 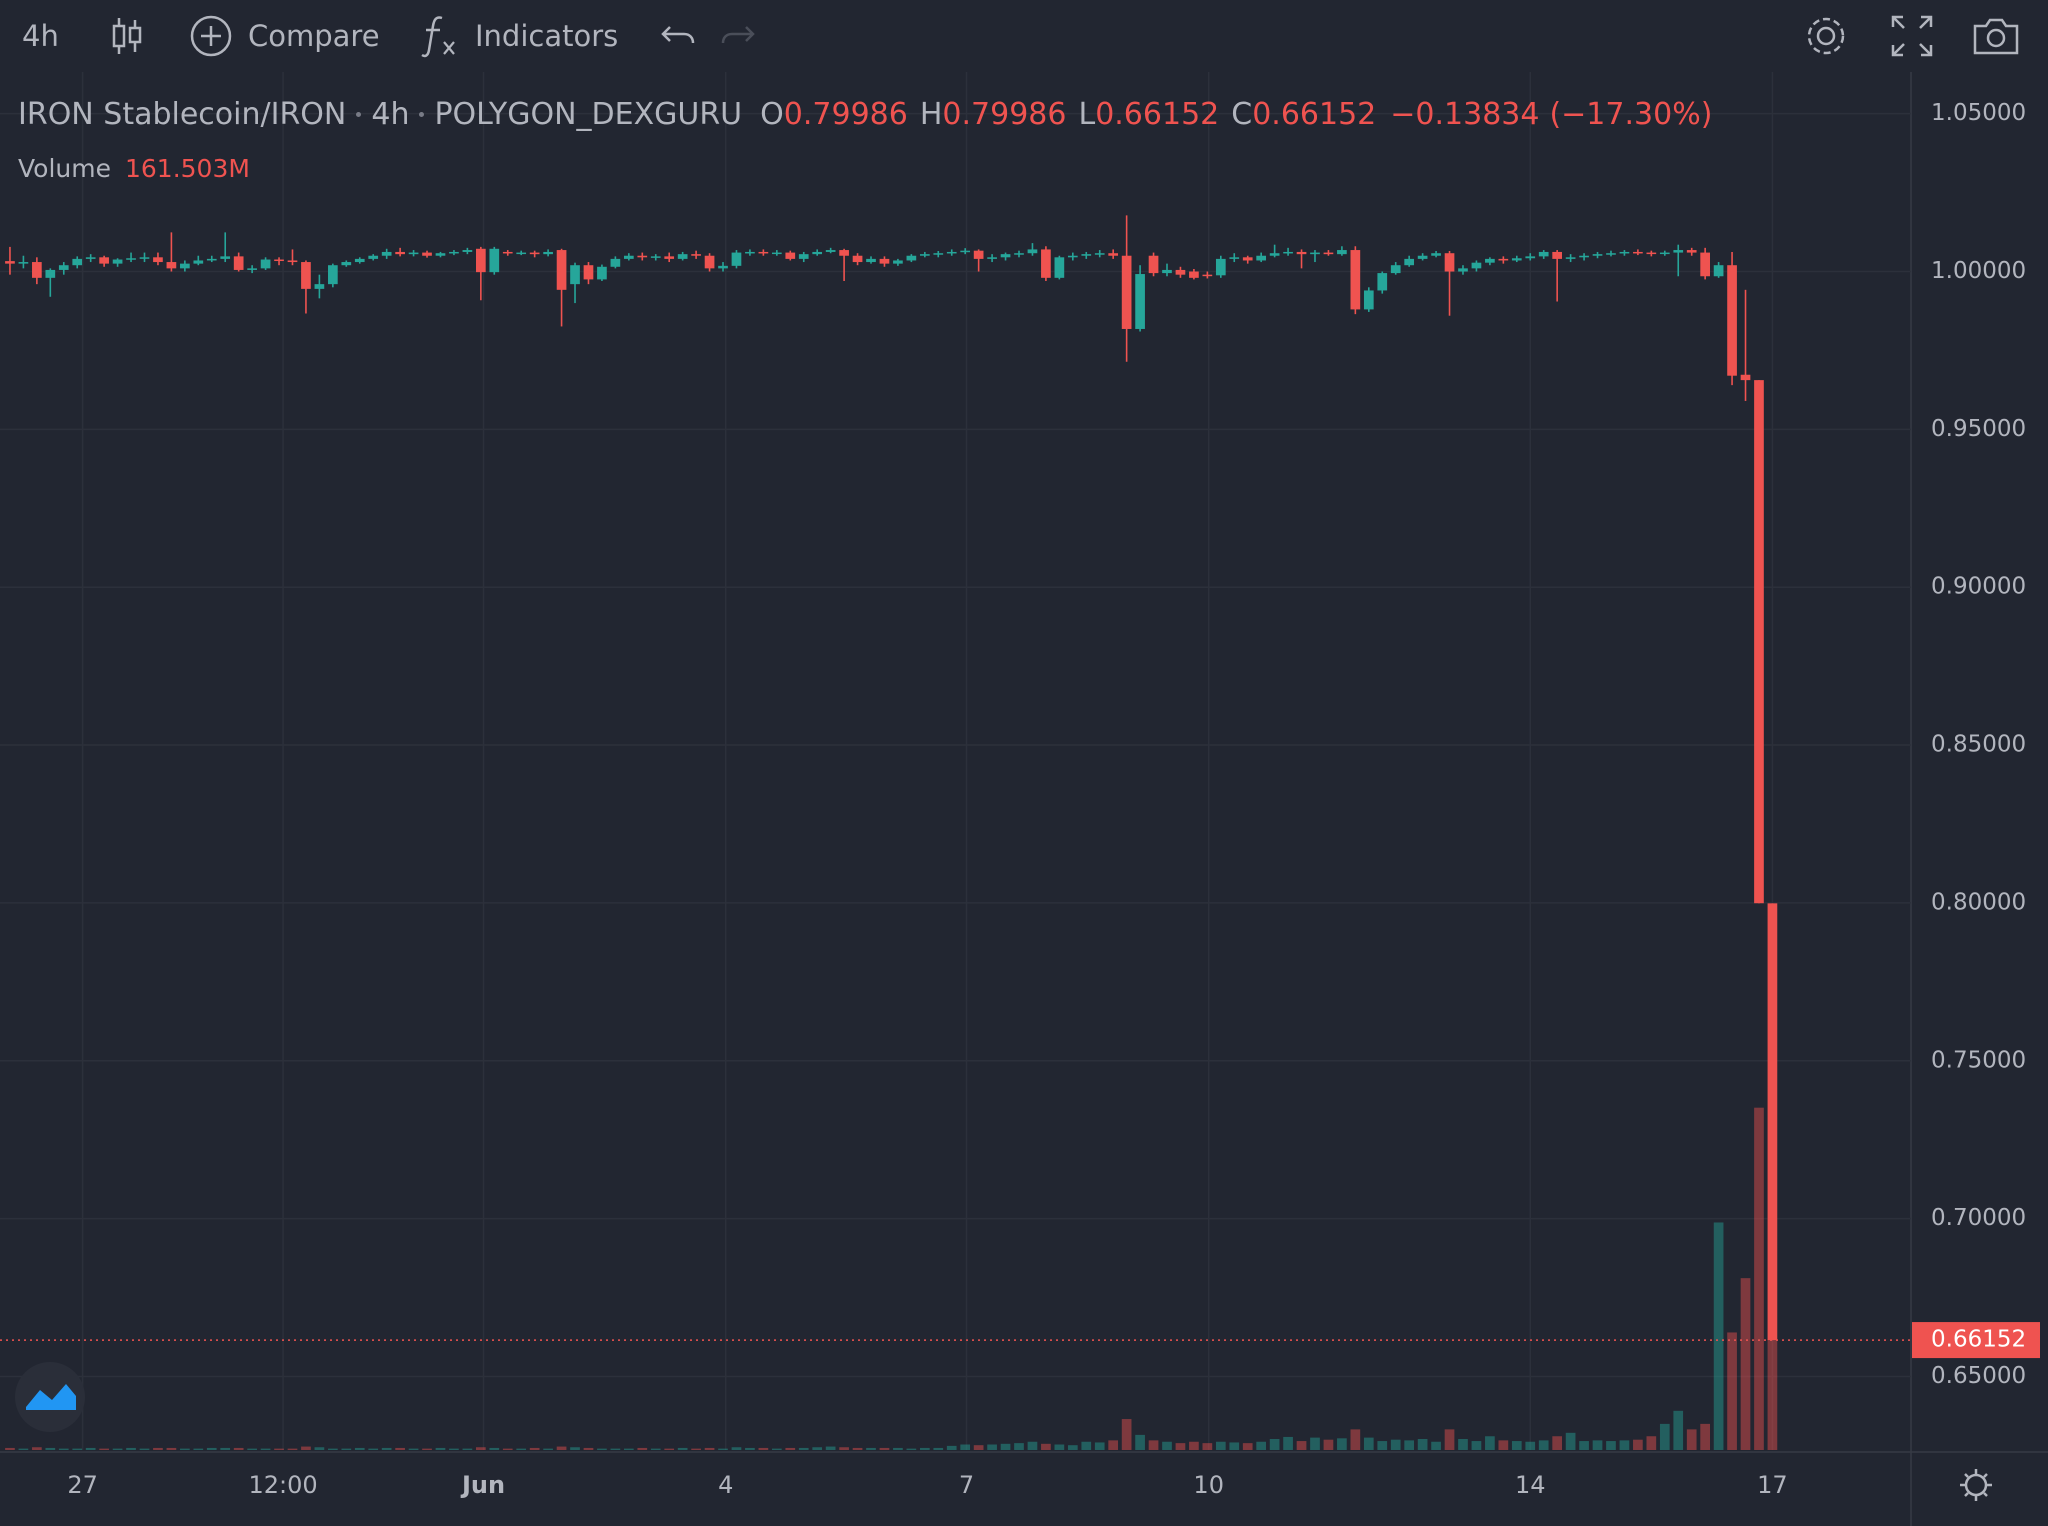 What do you see at coordinates (82, 1485) in the screenshot?
I see `x-tick-label: 27` at bounding box center [82, 1485].